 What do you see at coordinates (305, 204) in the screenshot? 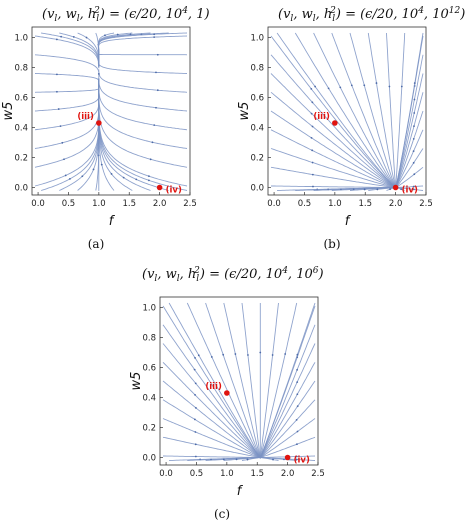
I see `x-tick-label: 0.5` at bounding box center [305, 204].